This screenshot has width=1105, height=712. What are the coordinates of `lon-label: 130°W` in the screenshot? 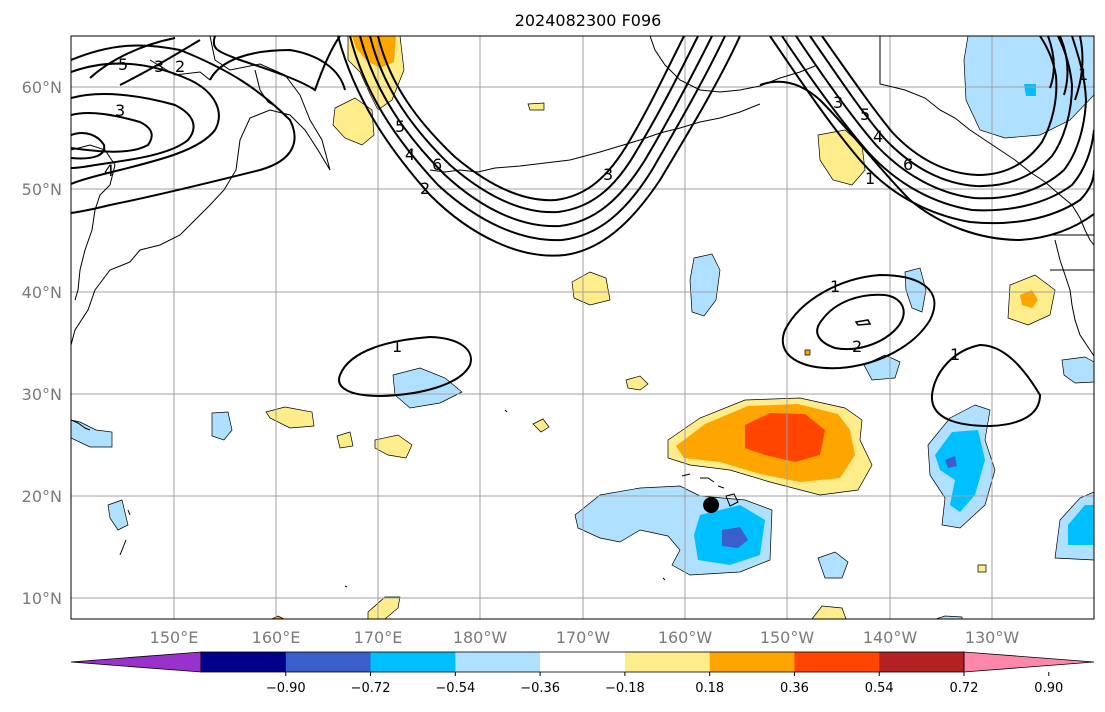 It's located at (992, 637).